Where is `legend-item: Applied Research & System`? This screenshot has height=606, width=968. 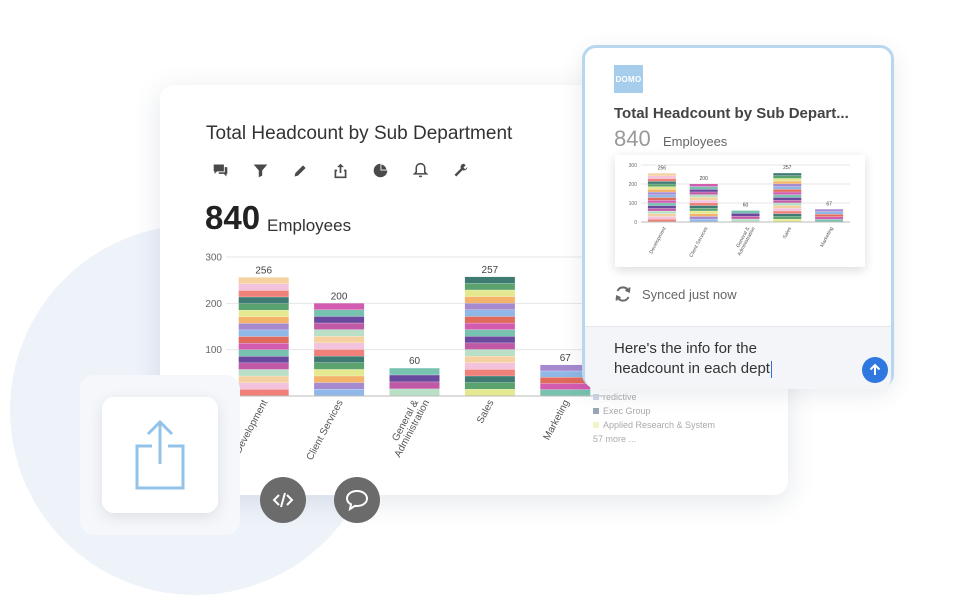 legend-item: Applied Research & System is located at coordinates (654, 425).